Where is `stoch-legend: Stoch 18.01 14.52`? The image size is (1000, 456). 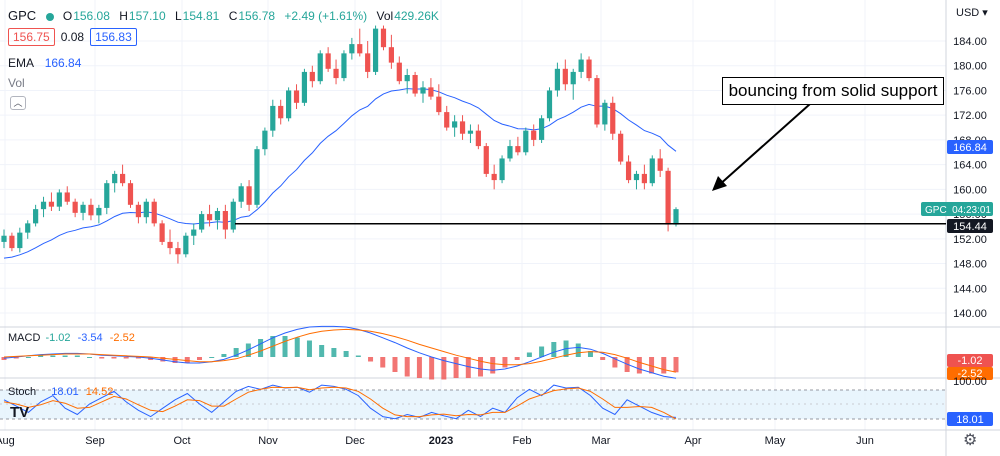
stoch-legend: Stoch 18.01 14.52 is located at coordinates (60, 392).